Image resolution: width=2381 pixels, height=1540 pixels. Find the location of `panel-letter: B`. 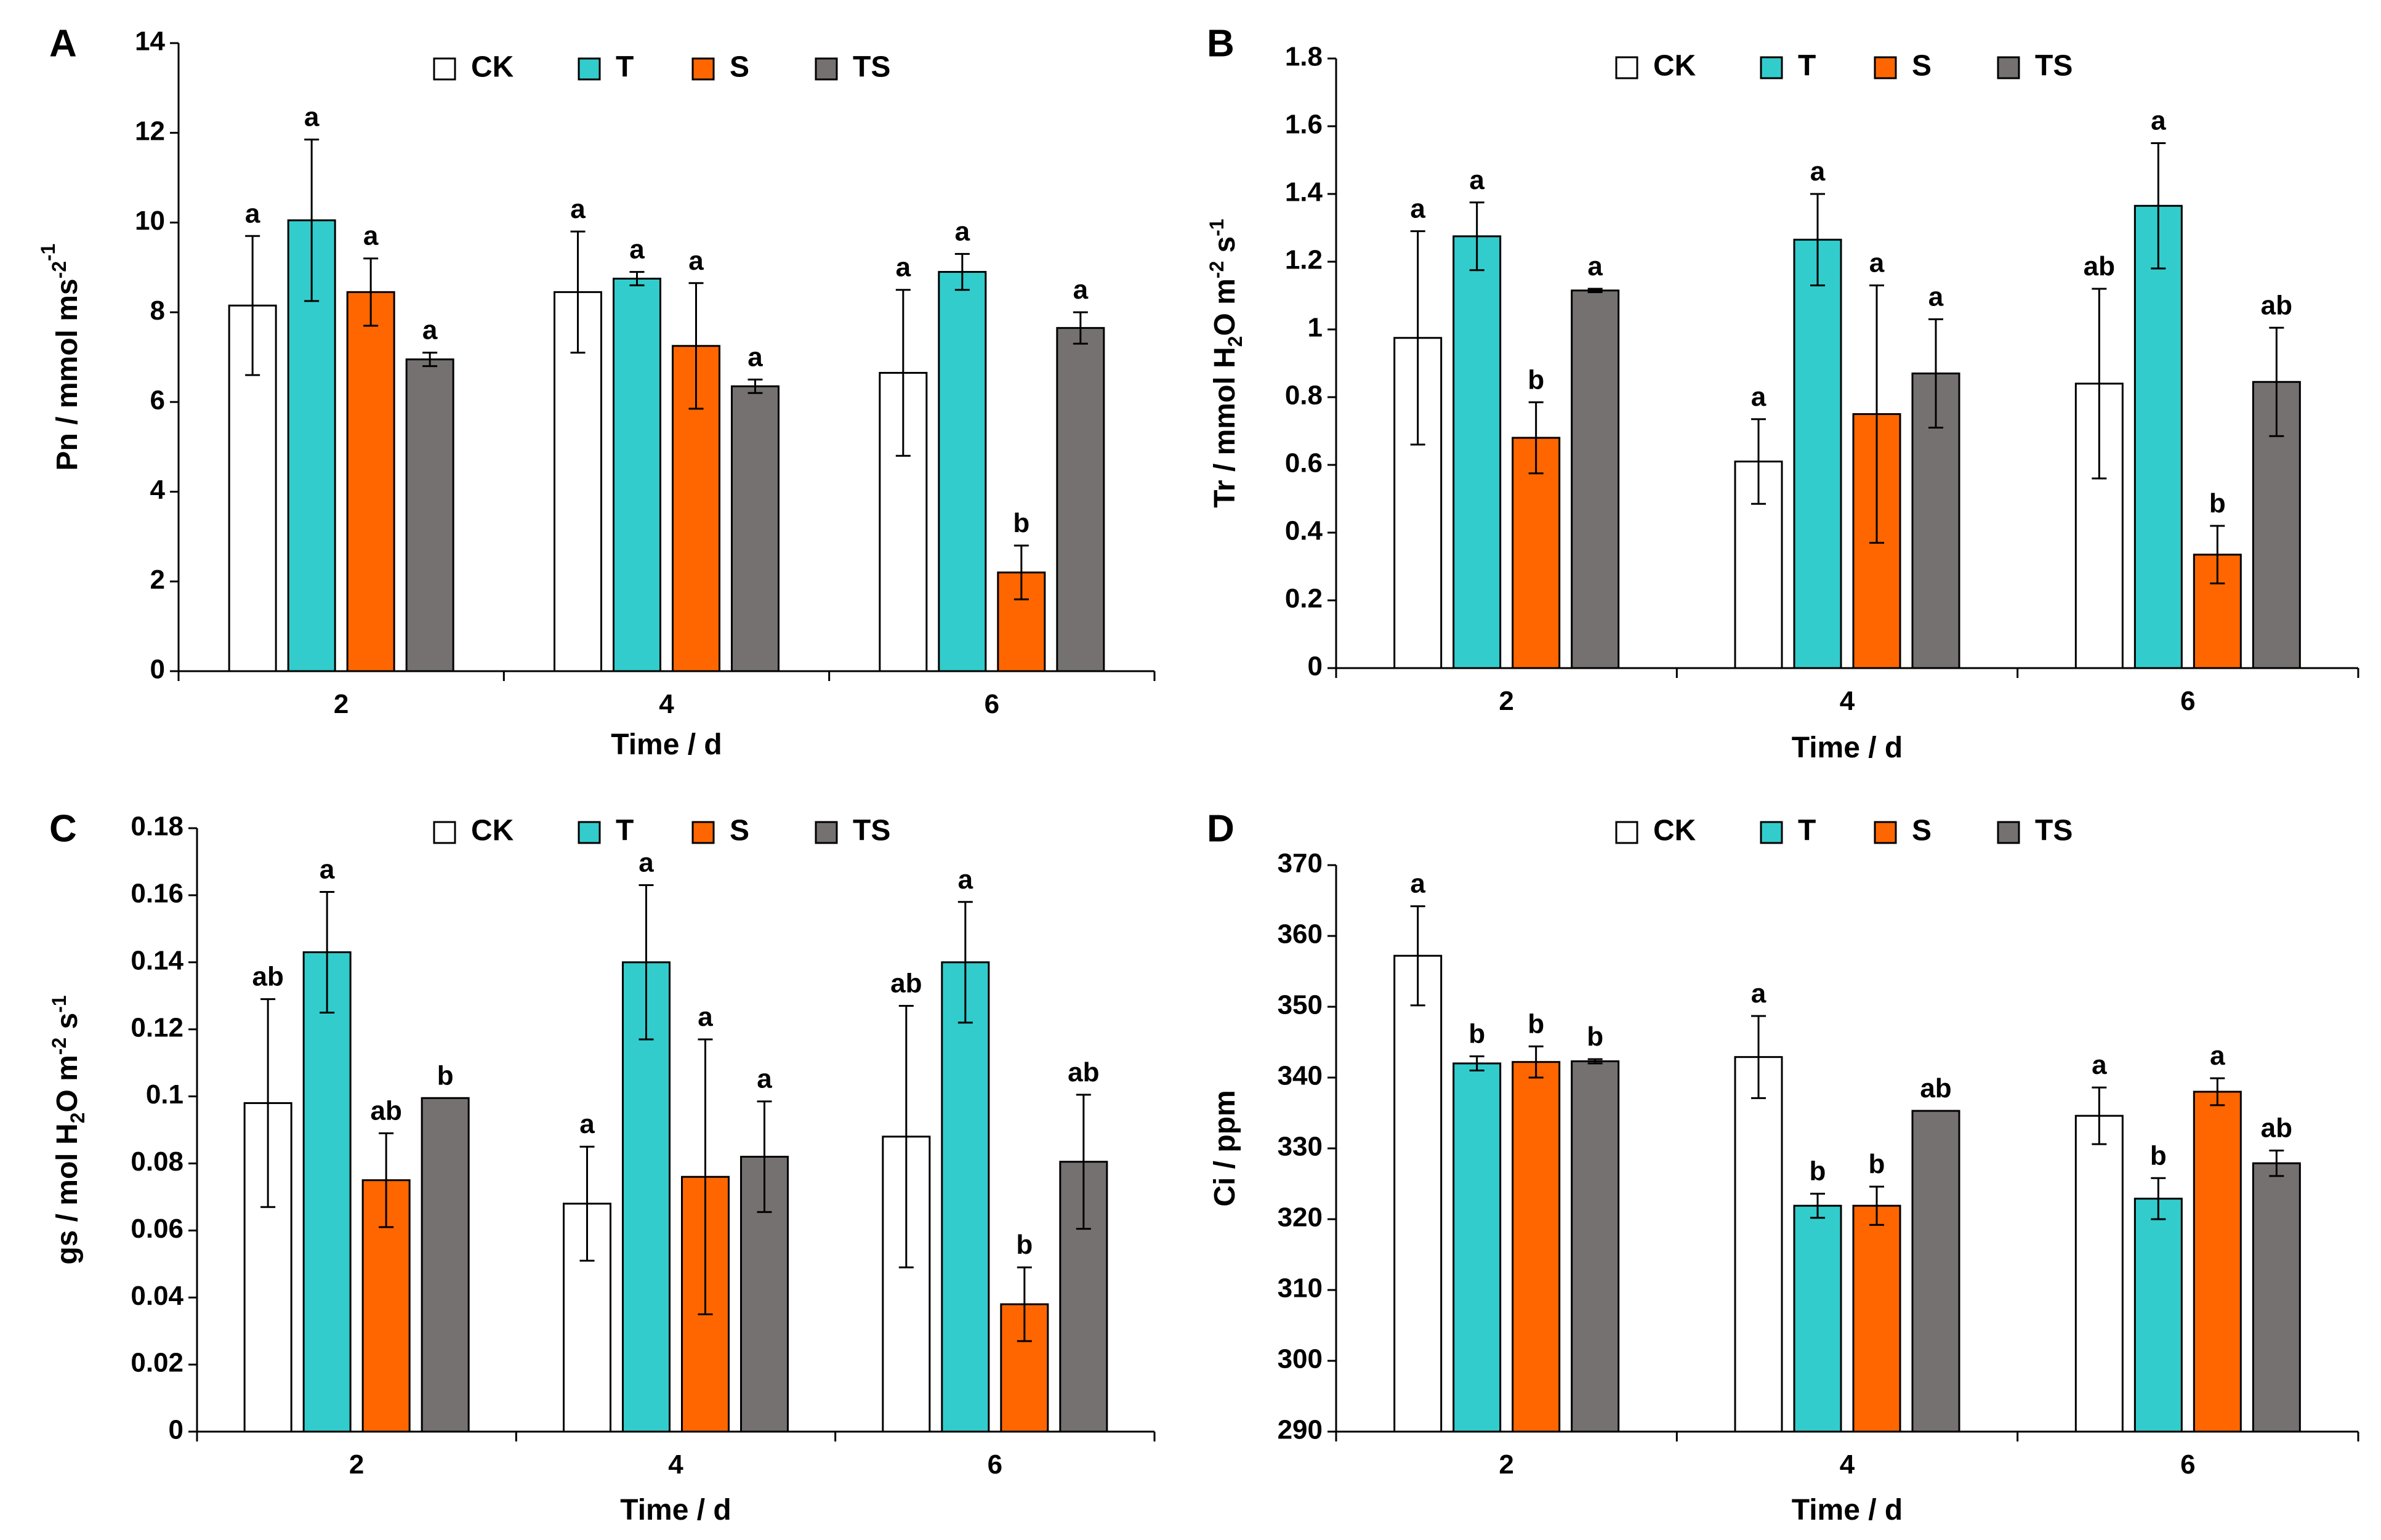

panel-letter: B is located at coordinates (1221, 43).